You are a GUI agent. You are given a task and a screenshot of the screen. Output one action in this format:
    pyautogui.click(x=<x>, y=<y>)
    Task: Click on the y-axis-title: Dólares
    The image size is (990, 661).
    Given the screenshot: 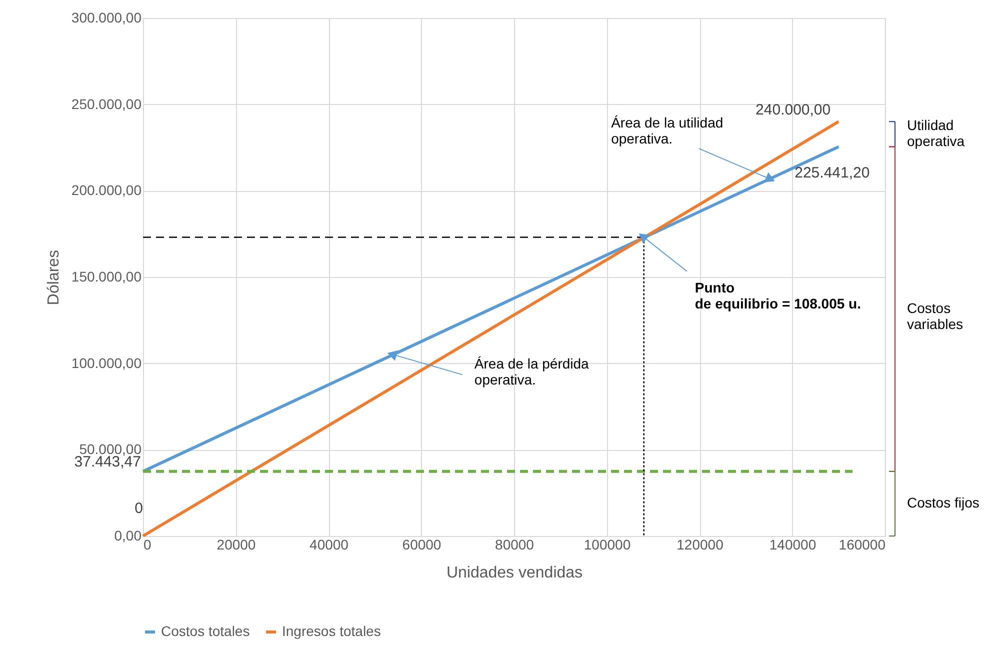 What is the action you would take?
    pyautogui.click(x=53, y=278)
    